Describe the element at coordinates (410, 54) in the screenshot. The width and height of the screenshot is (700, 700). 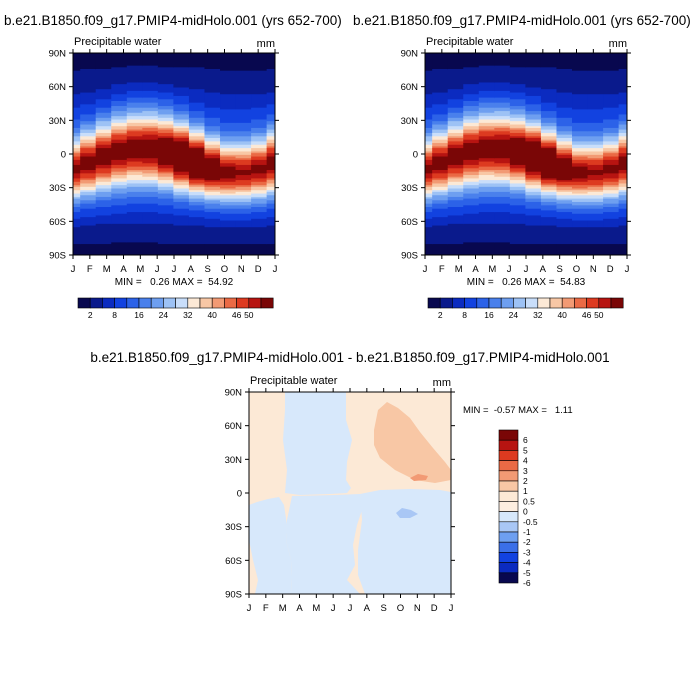
I see `y-tick-label: 90N` at that location.